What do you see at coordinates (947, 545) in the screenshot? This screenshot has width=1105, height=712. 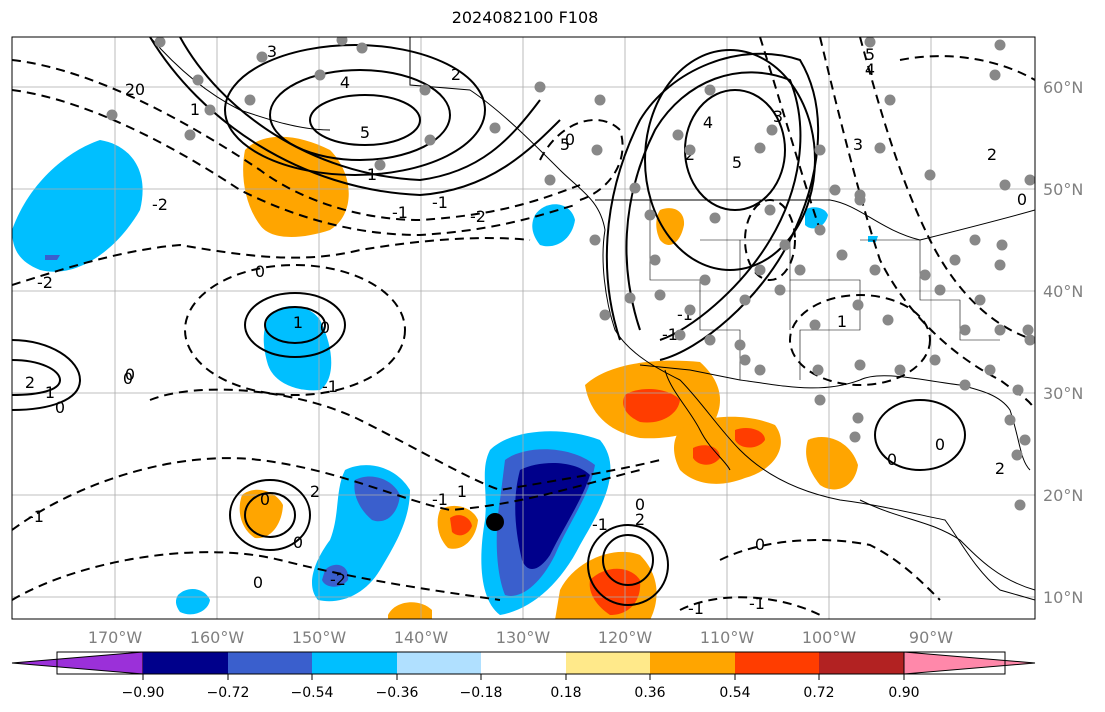 I see `central-america-coastline` at bounding box center [947, 545].